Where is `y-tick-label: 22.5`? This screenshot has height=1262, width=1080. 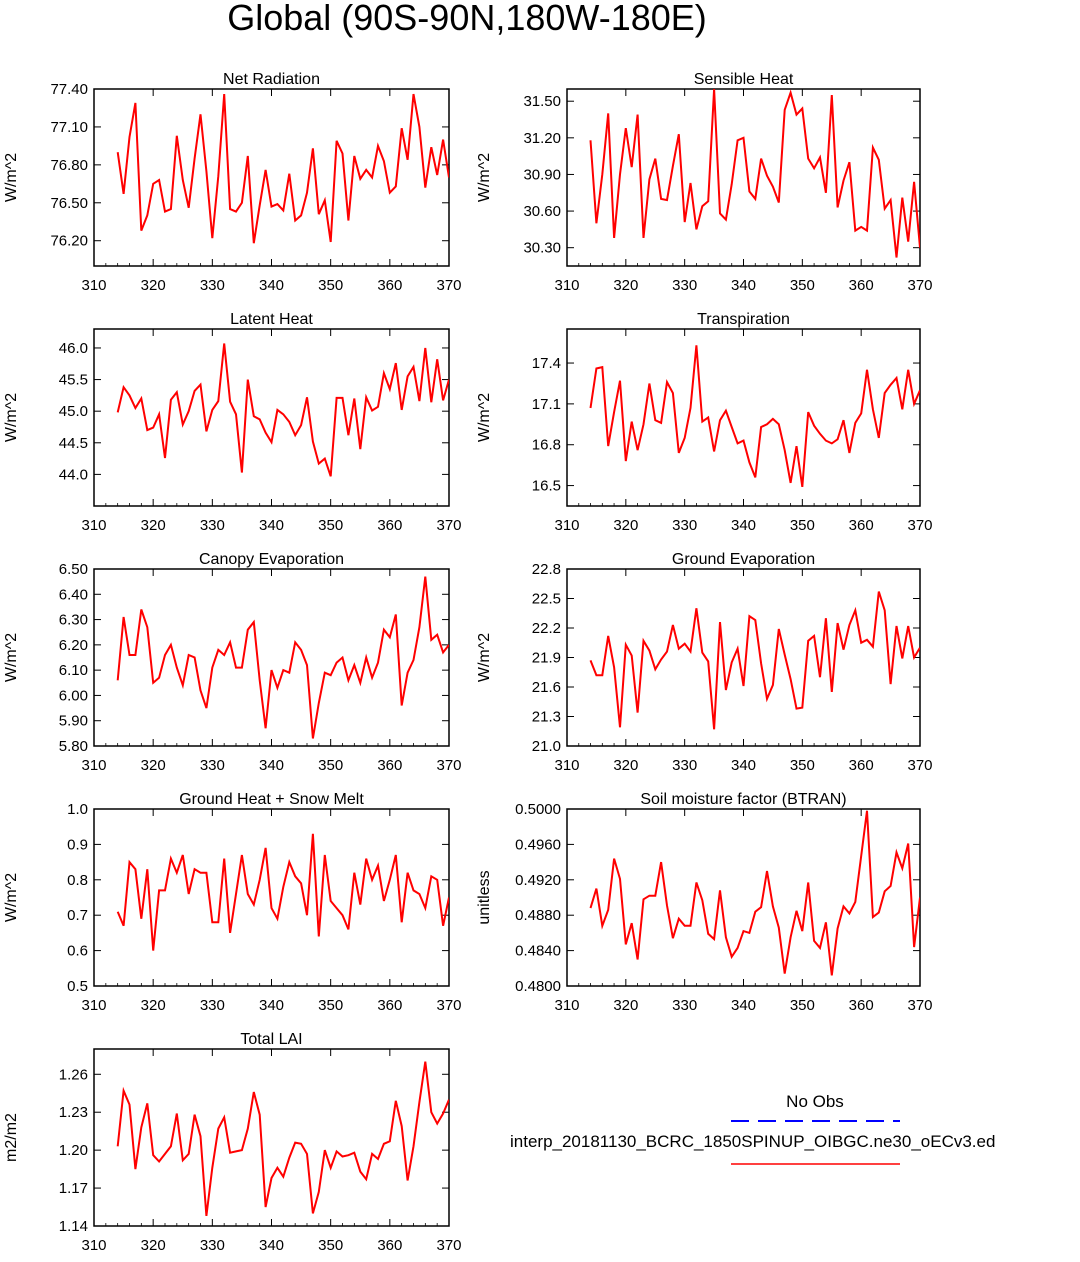
y-tick-label: 22.5 is located at coordinates (546, 599).